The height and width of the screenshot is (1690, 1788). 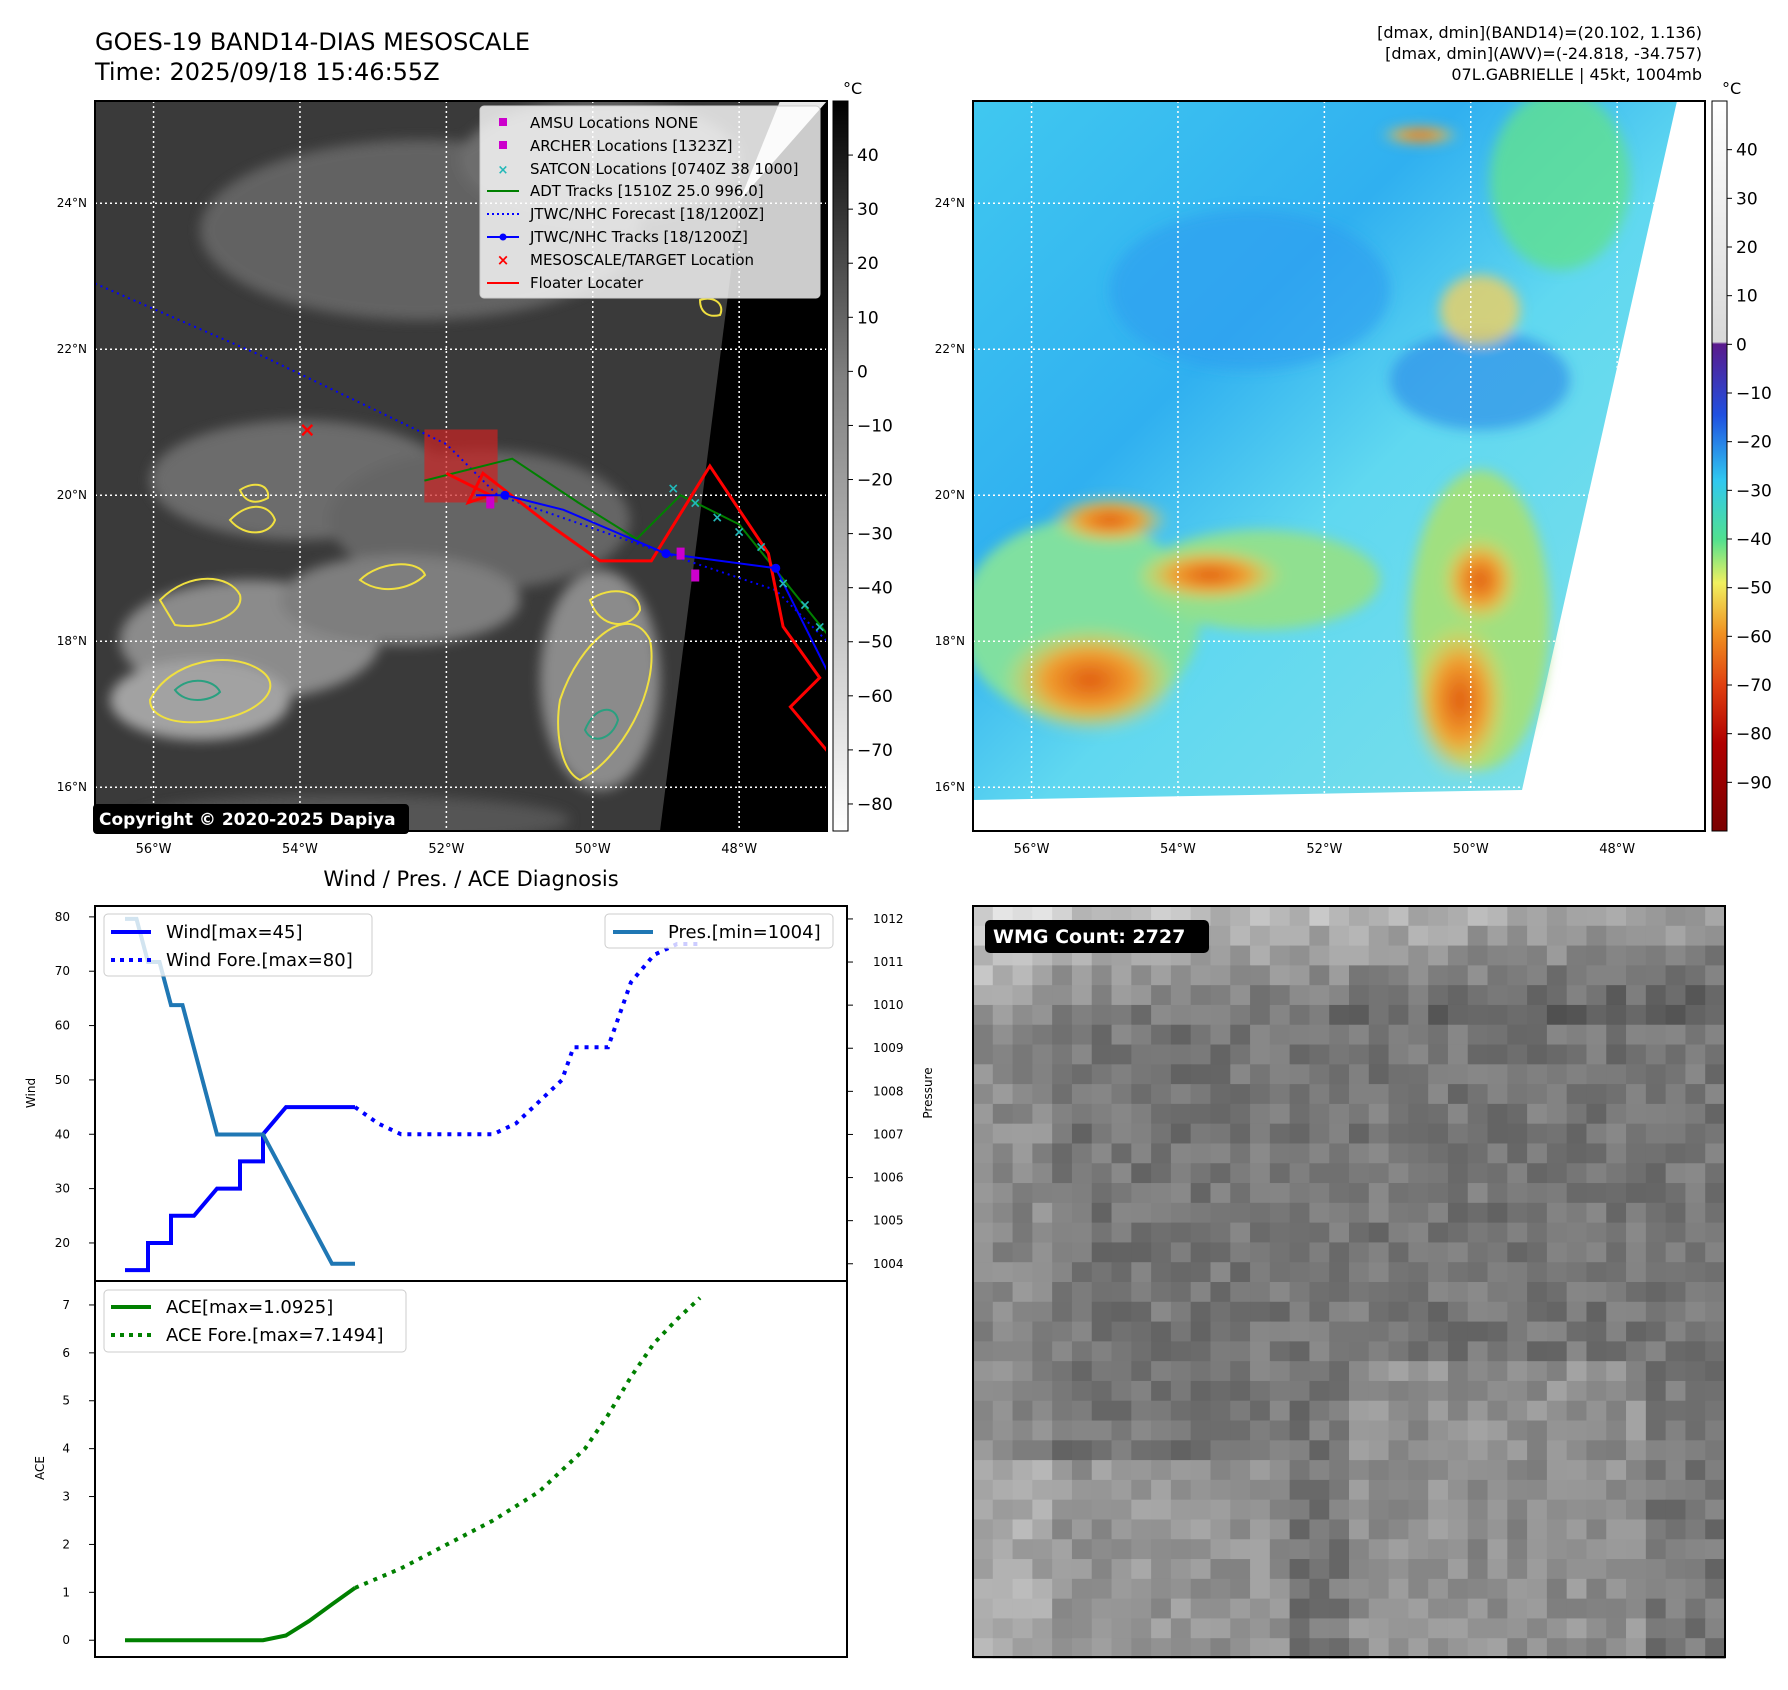 I want to click on ir-colorbar-tick-label: −10, so click(x=875, y=426).